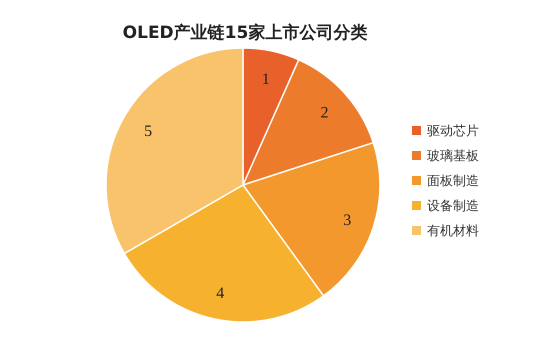 This screenshot has width=539, height=362. I want to click on data-label: 2, so click(324, 113).